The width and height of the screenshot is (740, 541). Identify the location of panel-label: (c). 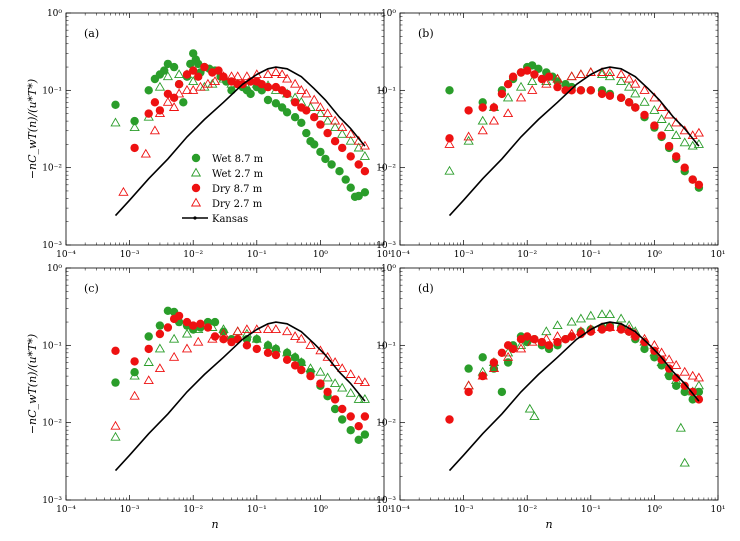
(91, 288).